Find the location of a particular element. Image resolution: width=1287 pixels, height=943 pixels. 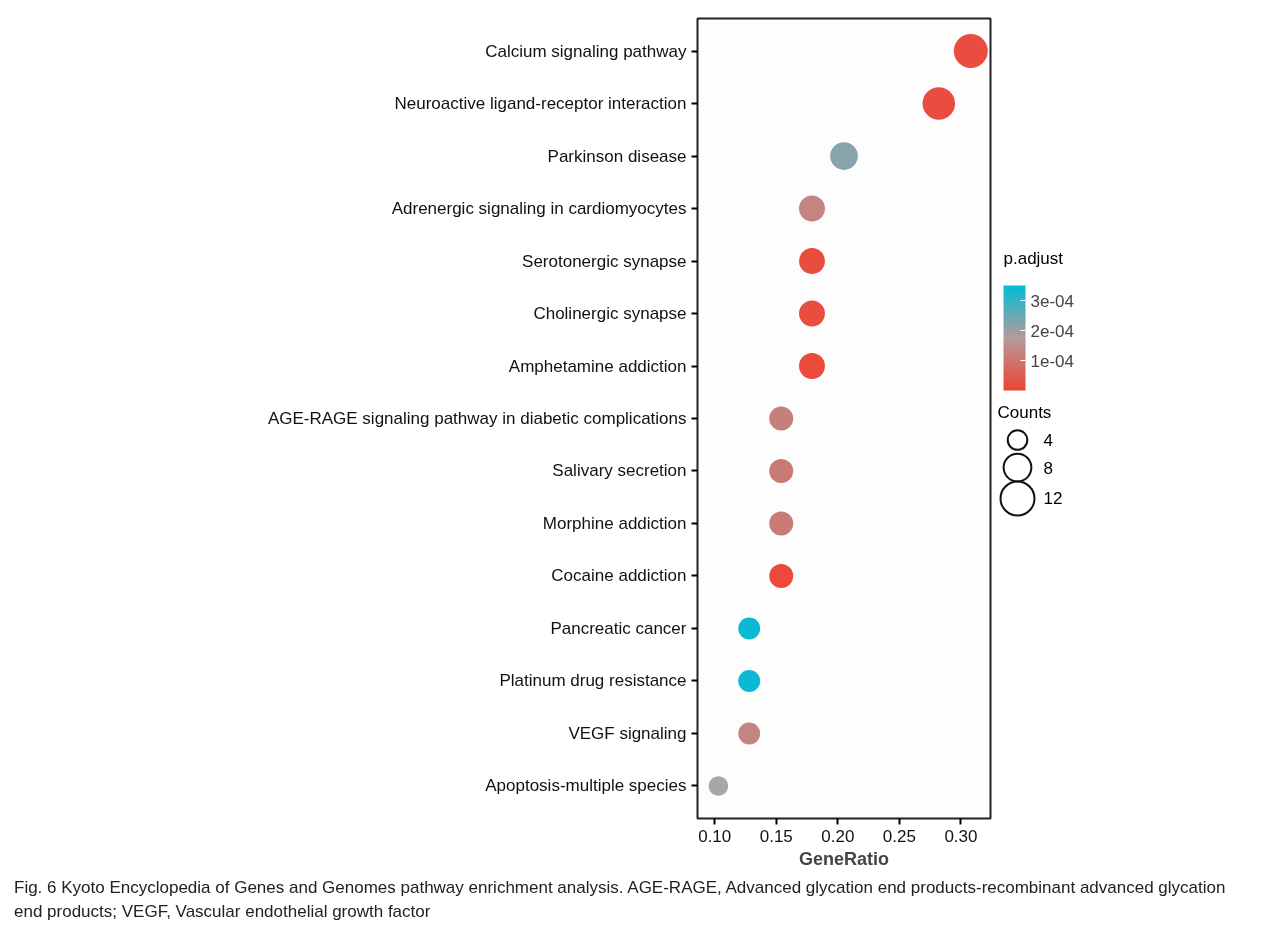

x-tick-label: 0.10 is located at coordinates (715, 836).